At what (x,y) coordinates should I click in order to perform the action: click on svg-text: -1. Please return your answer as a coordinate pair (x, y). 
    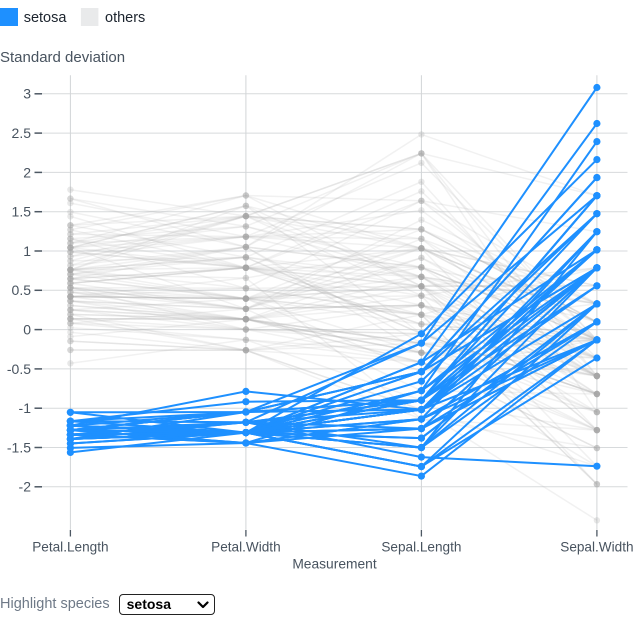
    Looking at the image, I should click on (25, 408).